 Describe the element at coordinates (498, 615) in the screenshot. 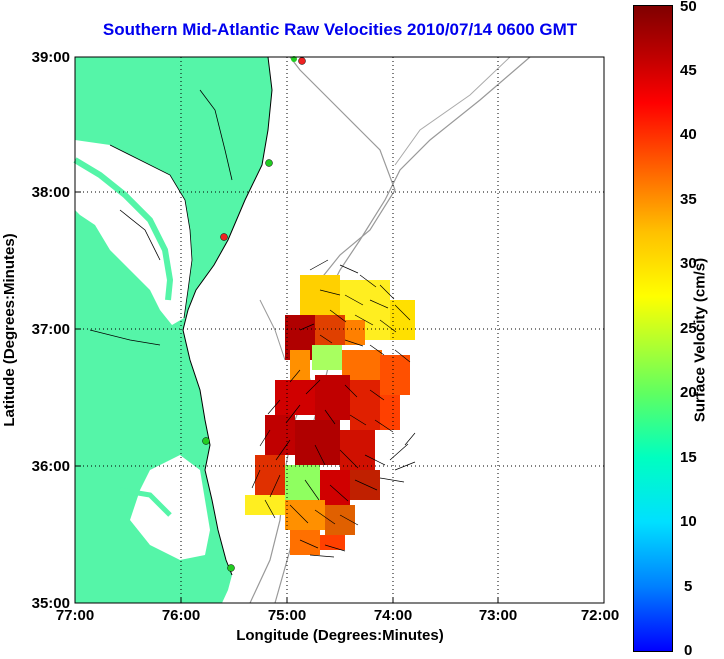

I see `x-tick-label: 73:00` at that location.